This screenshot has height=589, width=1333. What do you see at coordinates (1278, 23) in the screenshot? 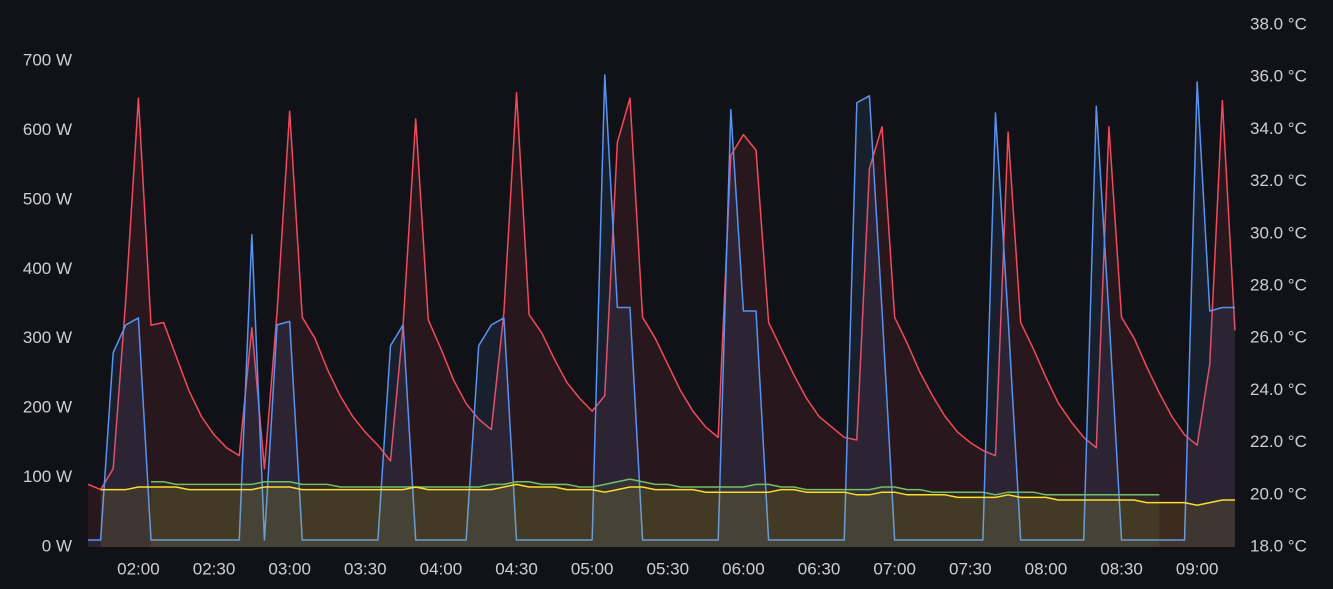
I see `y2-tick-label: 38.0 °C` at bounding box center [1278, 23].